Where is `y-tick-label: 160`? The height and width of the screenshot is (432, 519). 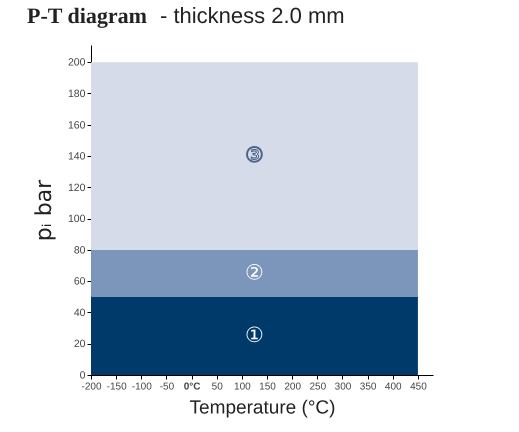
y-tick-label: 160 is located at coordinates (77, 125).